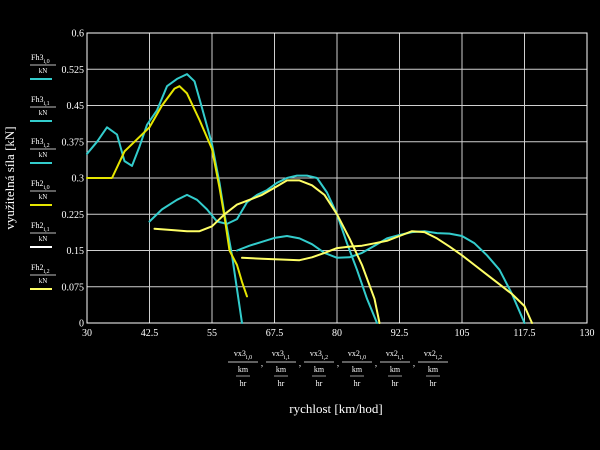  What do you see at coordinates (212, 333) in the screenshot?
I see `x-tick-label: 55` at bounding box center [212, 333].